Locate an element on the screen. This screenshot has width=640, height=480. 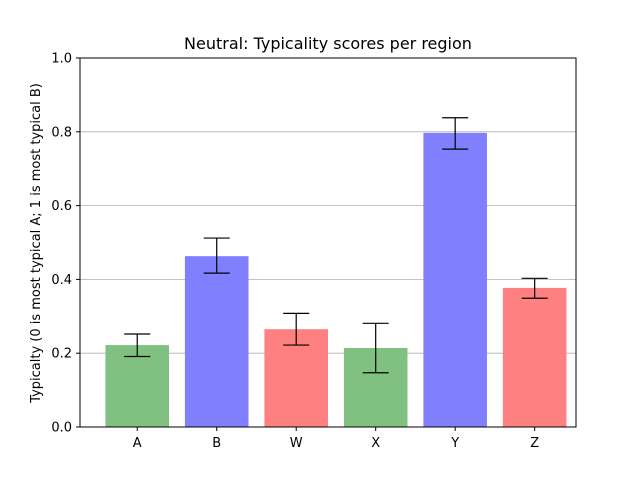
x-tick-label-X: X is located at coordinates (375, 443).